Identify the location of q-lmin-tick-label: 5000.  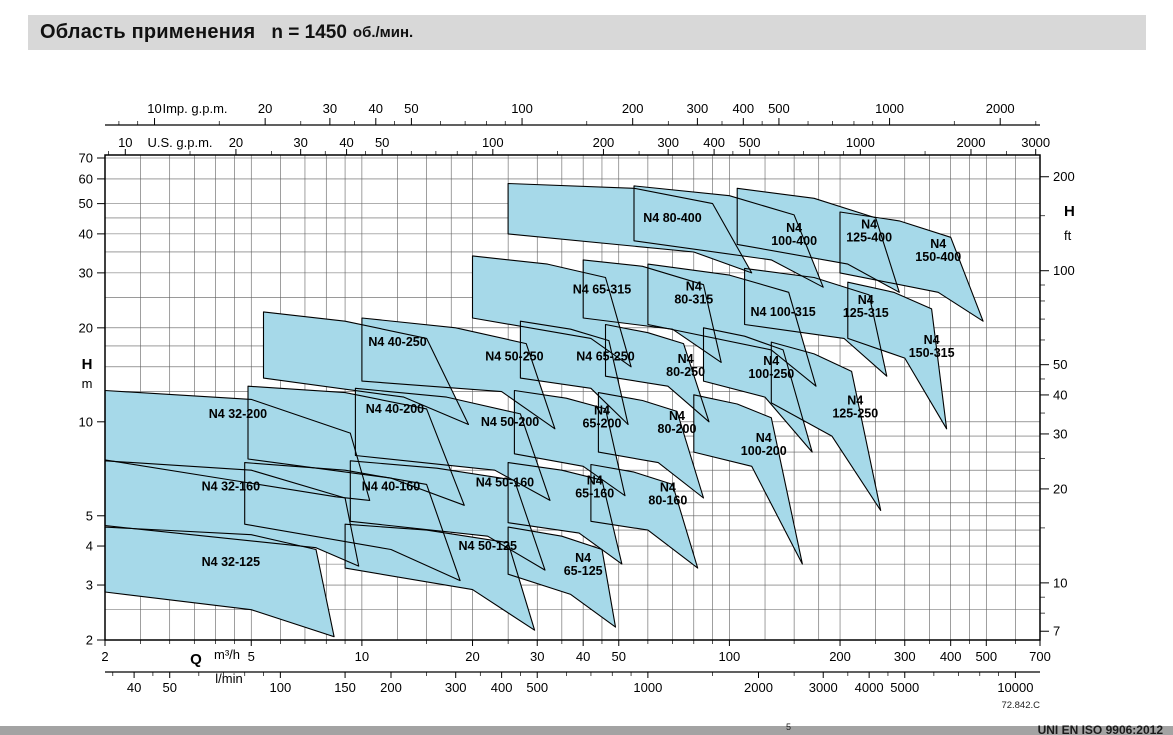
(904, 687).